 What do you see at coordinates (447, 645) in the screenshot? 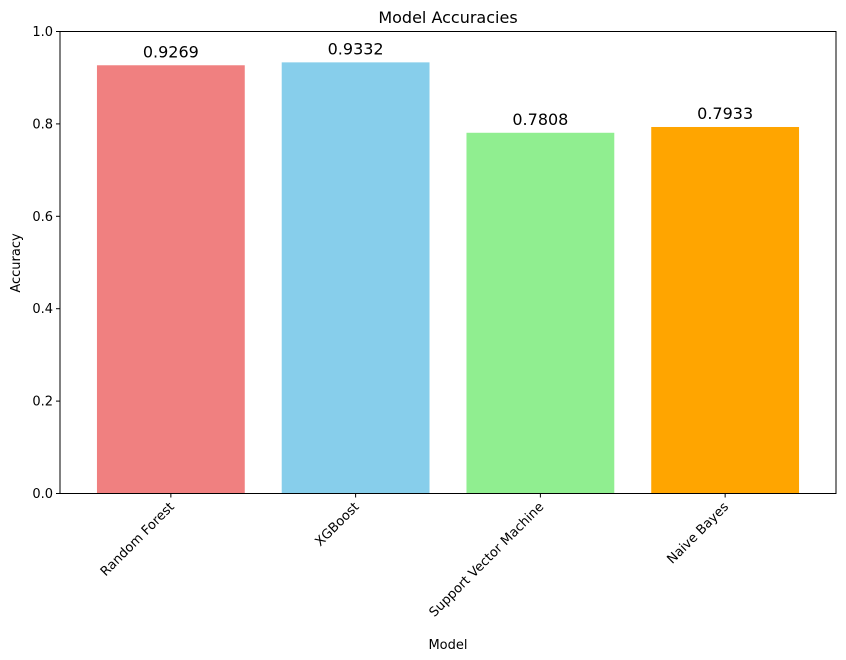
I see `x-axis-label: Model` at bounding box center [447, 645].